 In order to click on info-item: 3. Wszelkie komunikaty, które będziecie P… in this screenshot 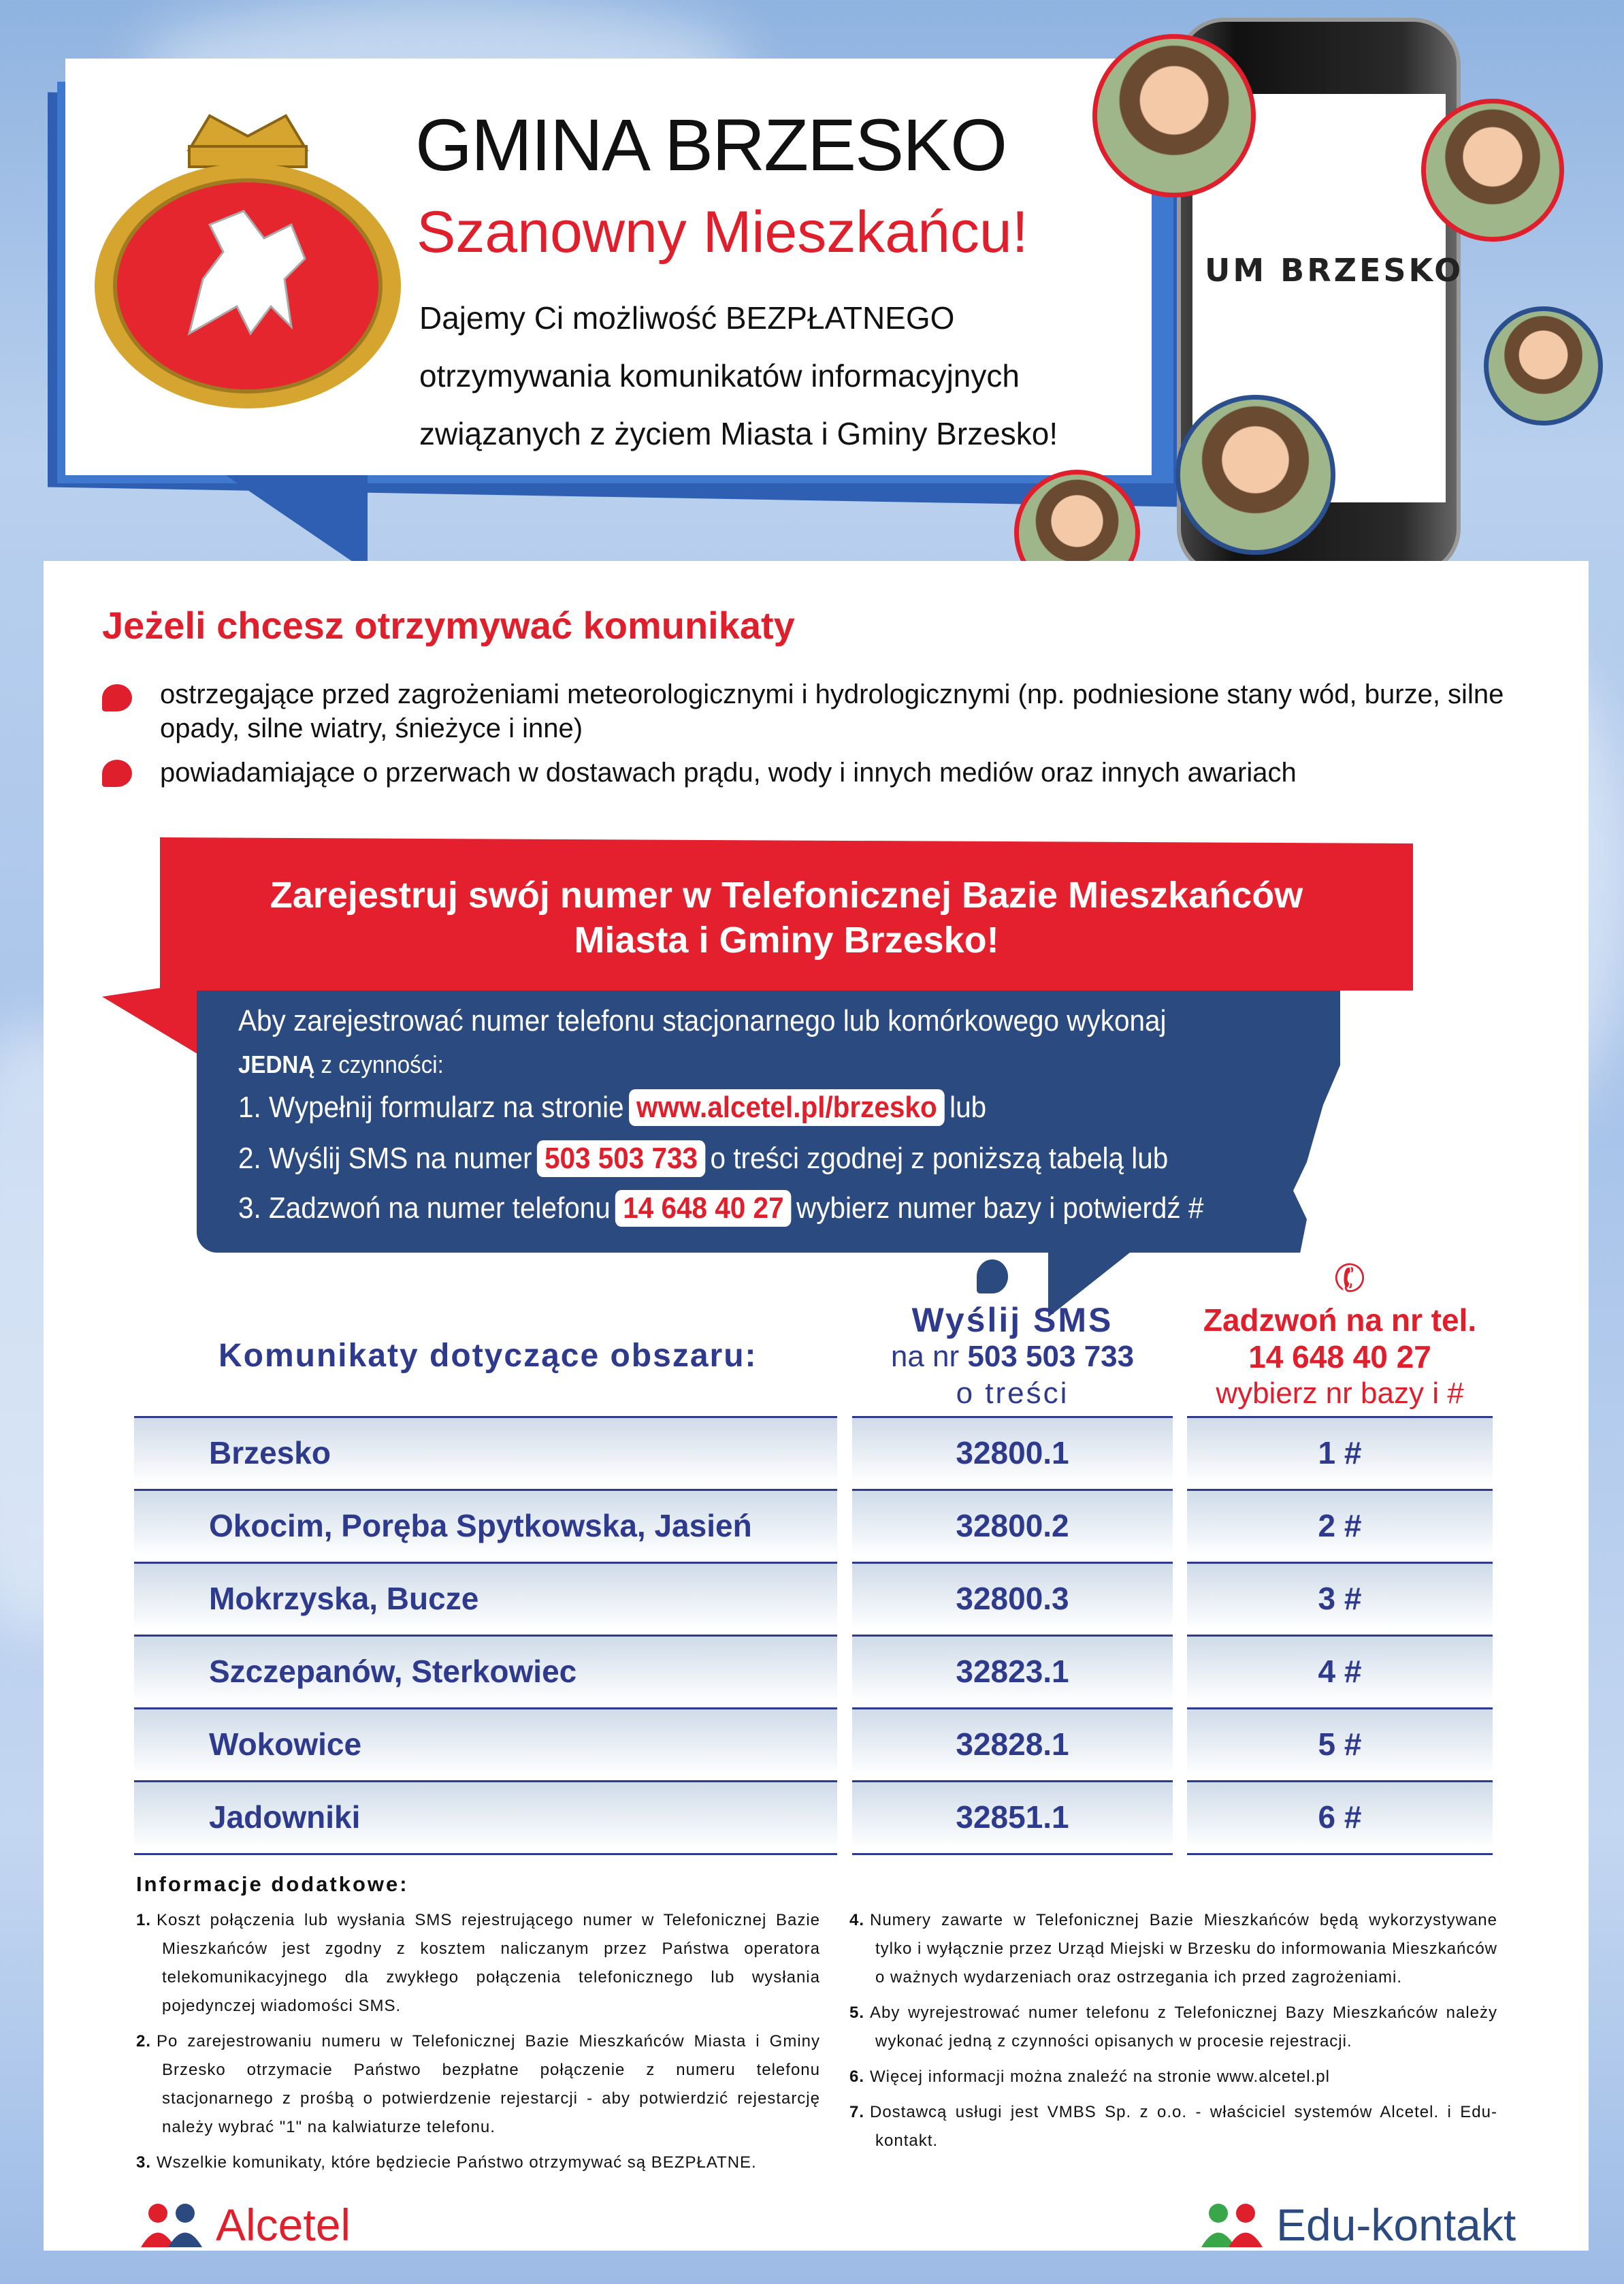, I will do `click(446, 2162)`.